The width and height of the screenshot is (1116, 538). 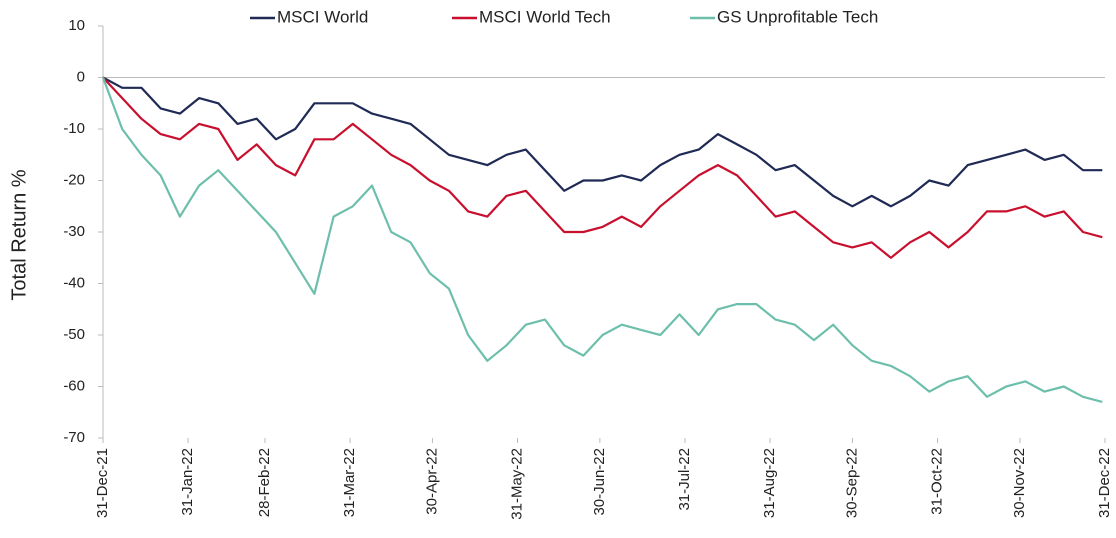 What do you see at coordinates (74, 437) in the screenshot?
I see `y-tick-label: -70` at bounding box center [74, 437].